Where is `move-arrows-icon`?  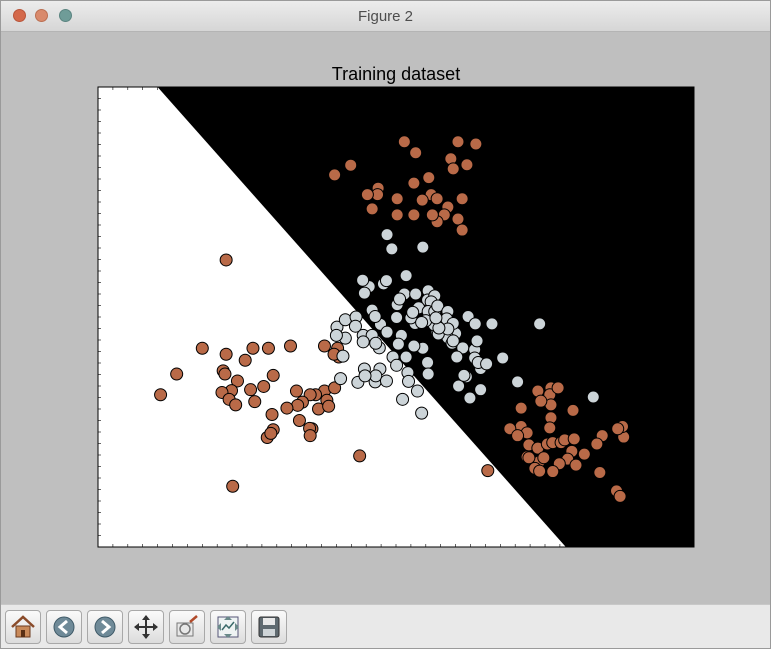 move-arrows-icon is located at coordinates (146, 627).